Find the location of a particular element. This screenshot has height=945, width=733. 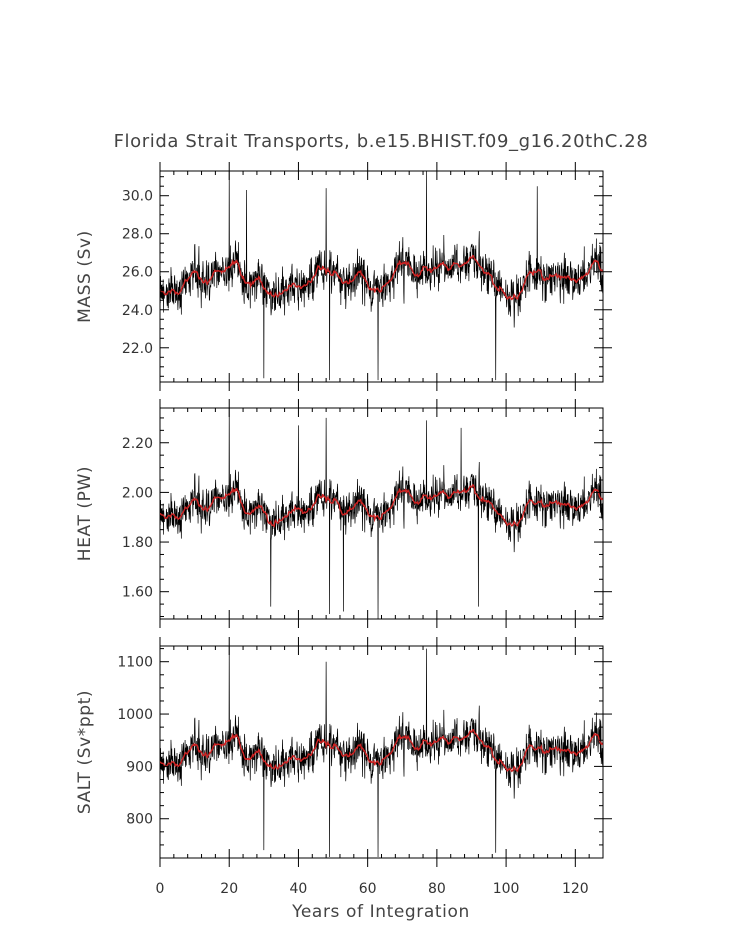

mass-y-tick-label: 30.0 is located at coordinates (137, 197).